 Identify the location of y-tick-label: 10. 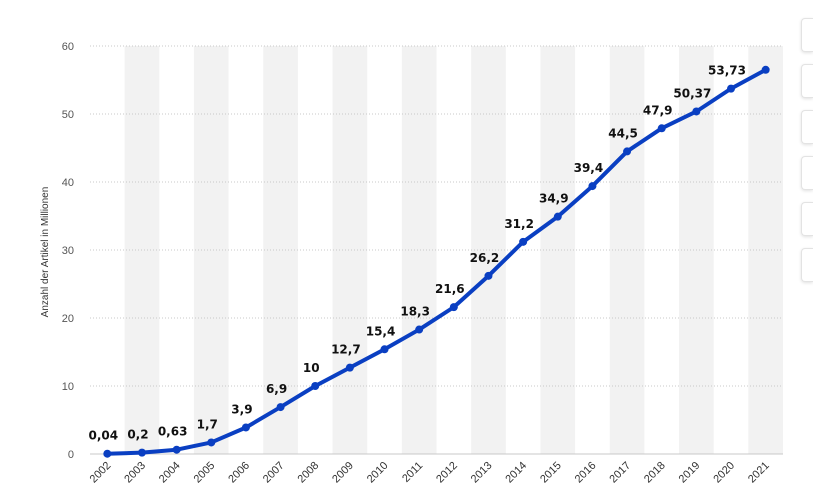
(68, 387).